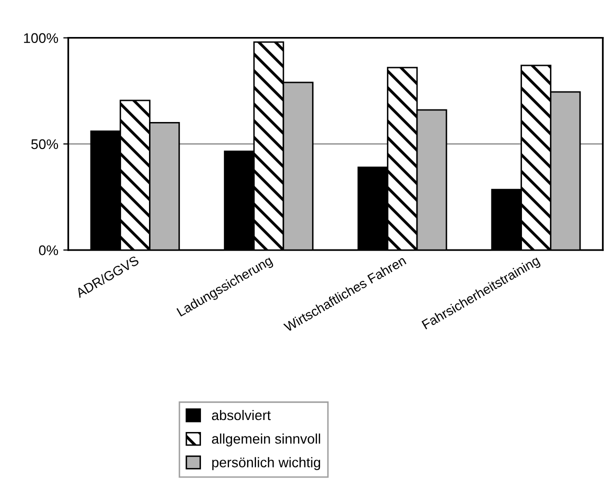 The width and height of the screenshot is (604, 479). Describe the element at coordinates (266, 440) in the screenshot. I see `legend-label: allgemein sinnvoll` at that location.